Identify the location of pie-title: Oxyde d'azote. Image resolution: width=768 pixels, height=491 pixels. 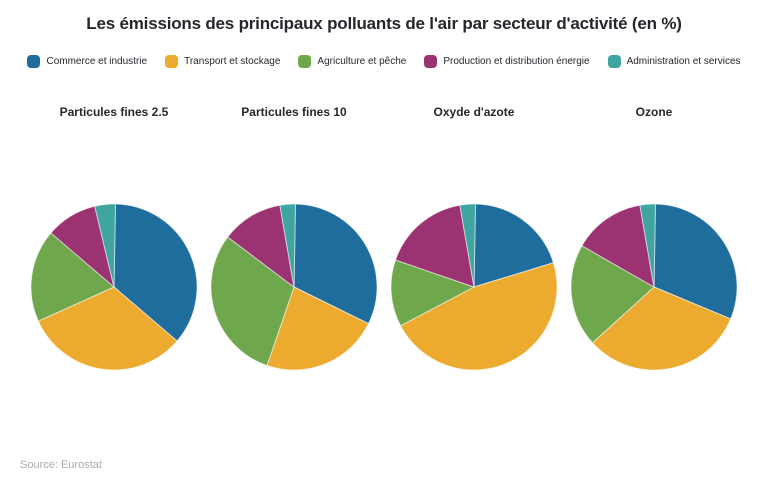
(474, 112).